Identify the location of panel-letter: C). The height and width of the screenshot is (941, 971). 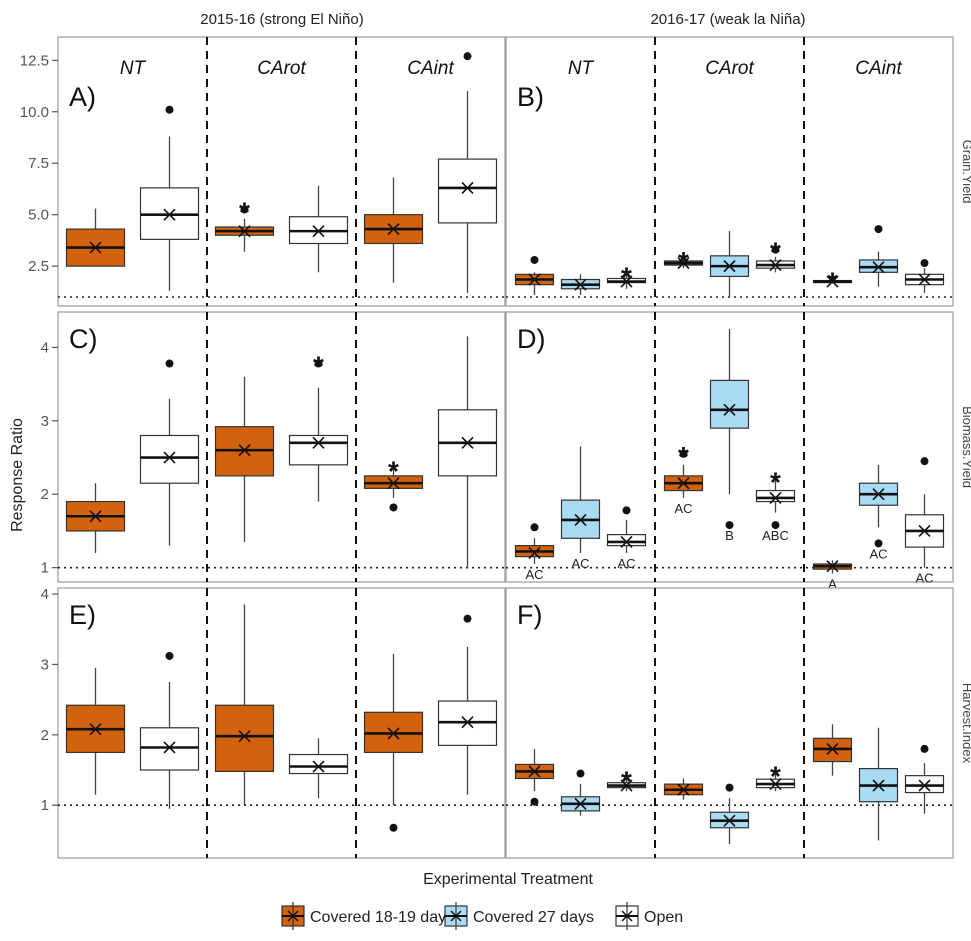
(83, 339).